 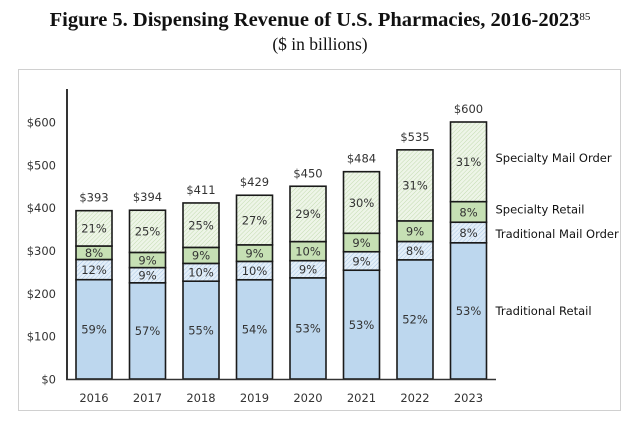 What do you see at coordinates (41, 294) in the screenshot?
I see `y-tick-label: $200` at bounding box center [41, 294].